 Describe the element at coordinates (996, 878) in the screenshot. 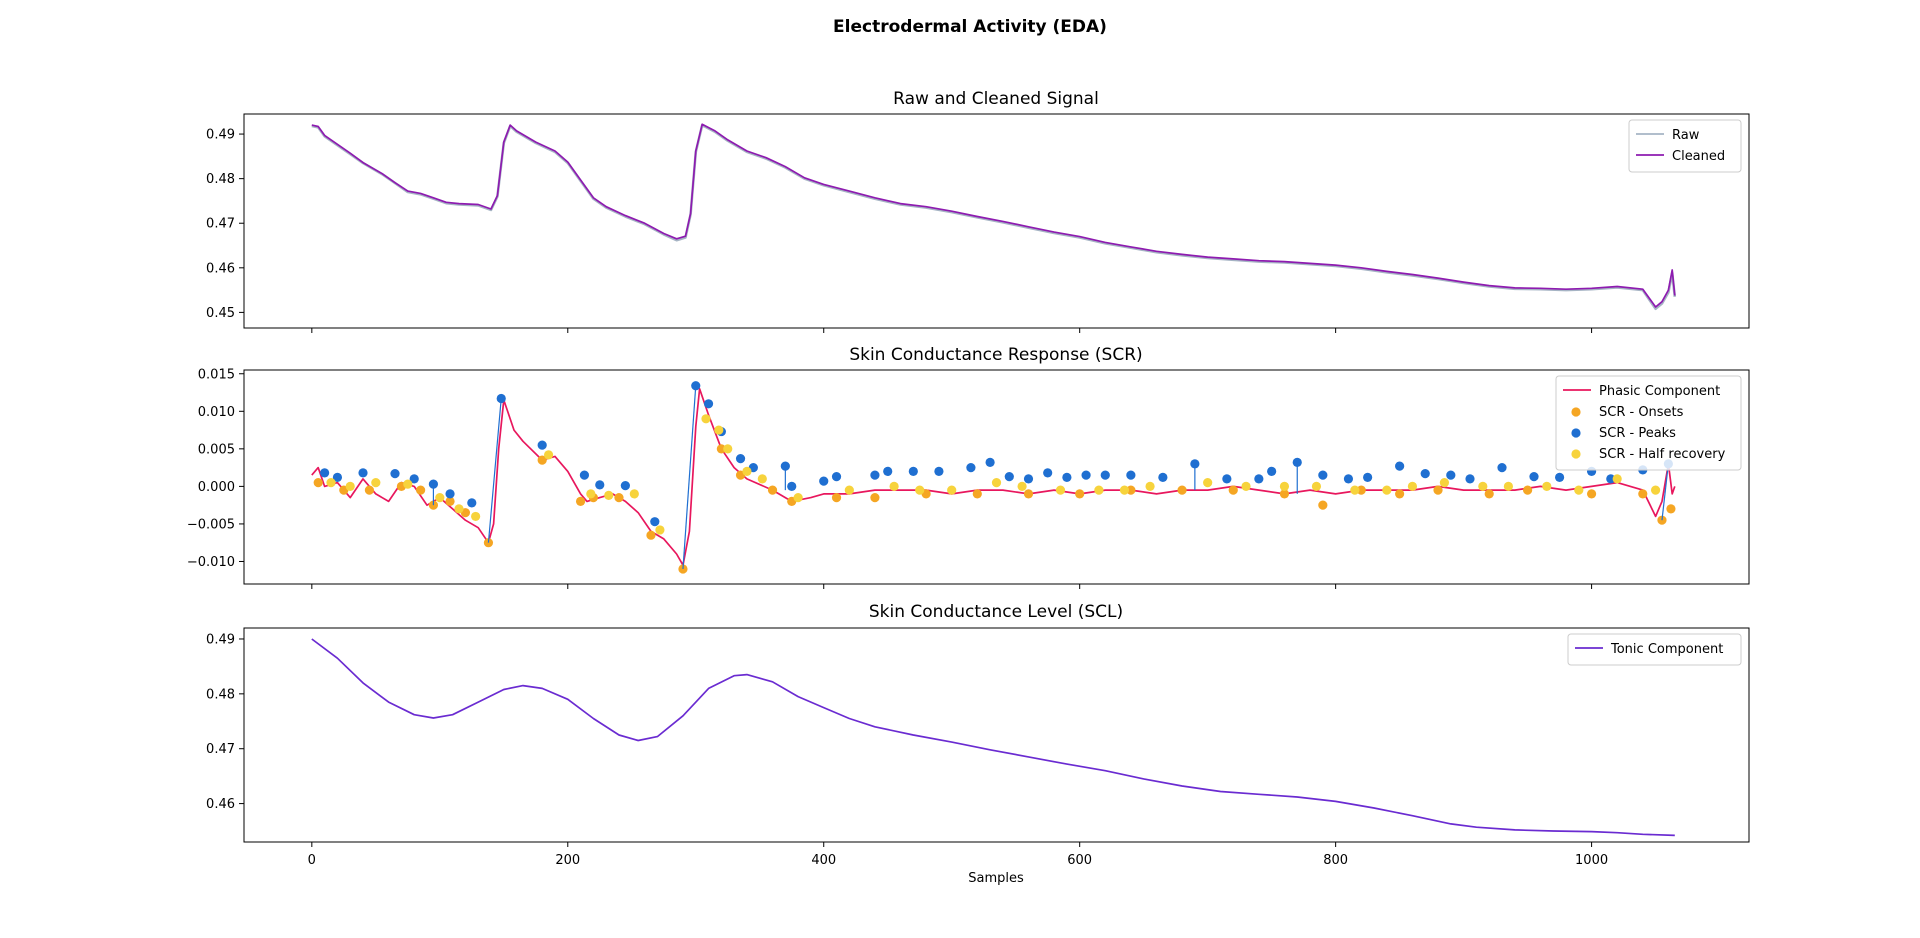

I see `x-axis-label: Samples` at that location.